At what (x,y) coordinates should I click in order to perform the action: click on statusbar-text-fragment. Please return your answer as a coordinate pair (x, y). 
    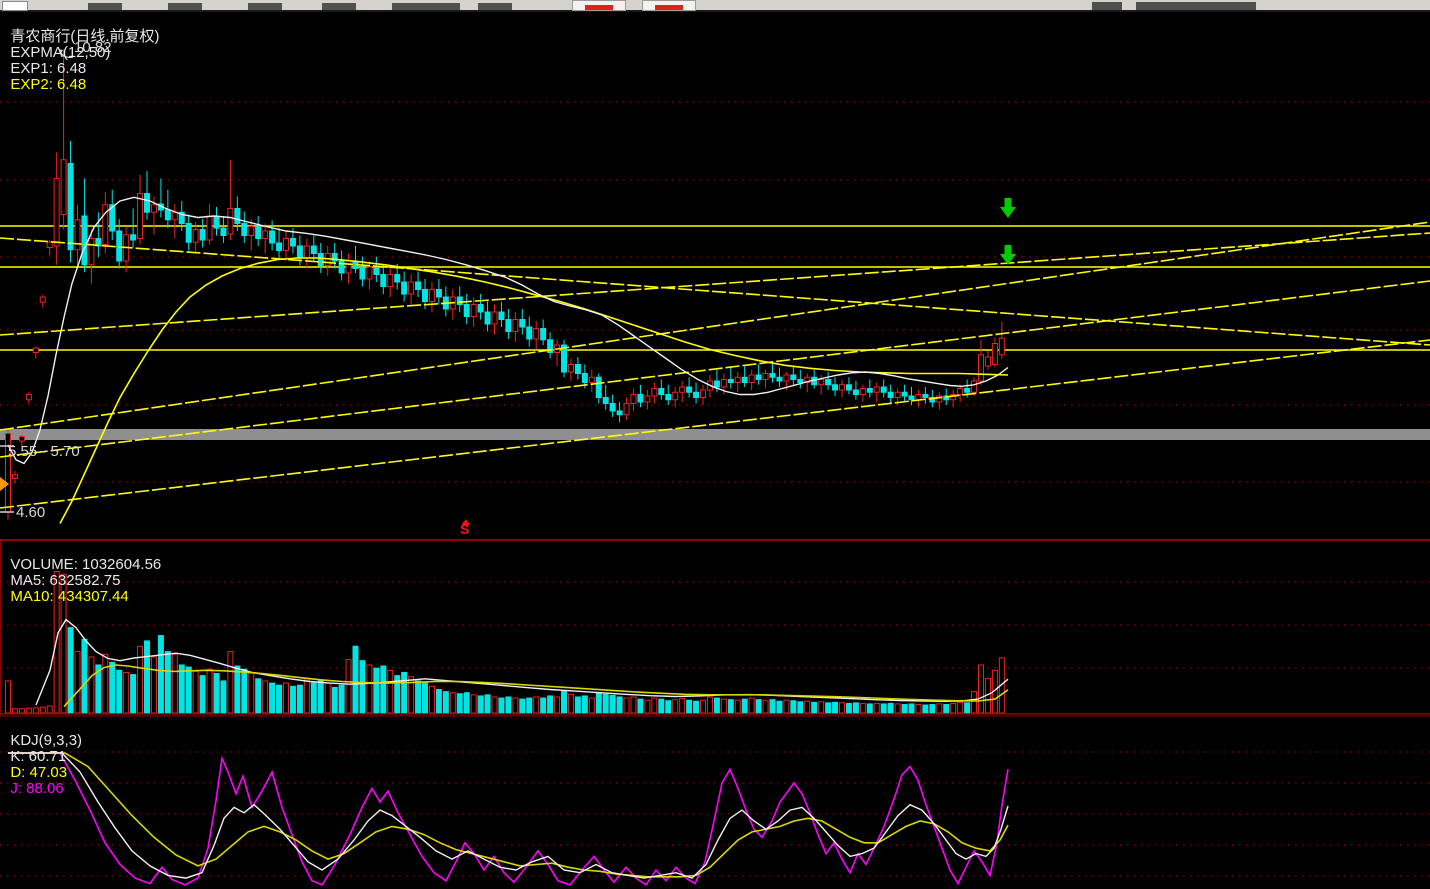
    Looking at the image, I should click on (1196, 6).